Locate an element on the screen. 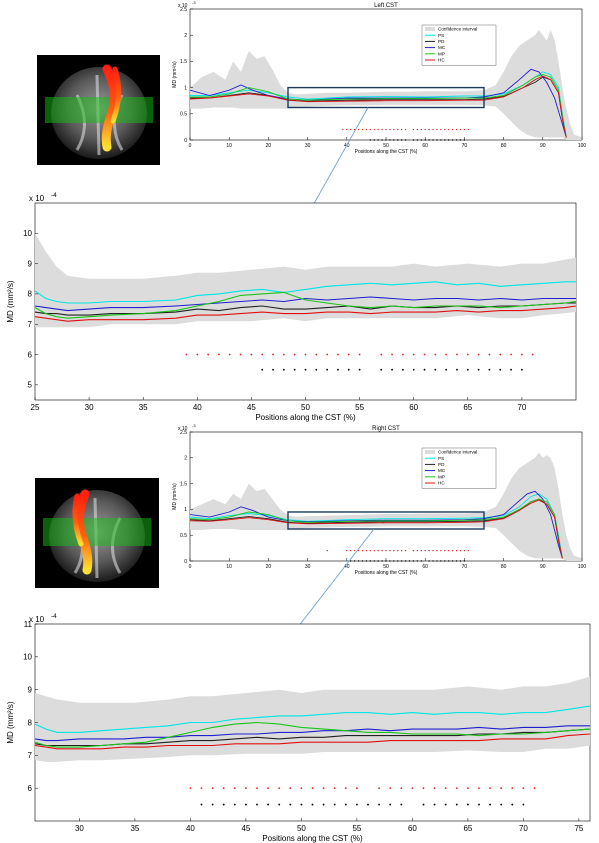 This screenshot has height=843, width=599. y-exponent-label: x 10 is located at coordinates (37, 198).